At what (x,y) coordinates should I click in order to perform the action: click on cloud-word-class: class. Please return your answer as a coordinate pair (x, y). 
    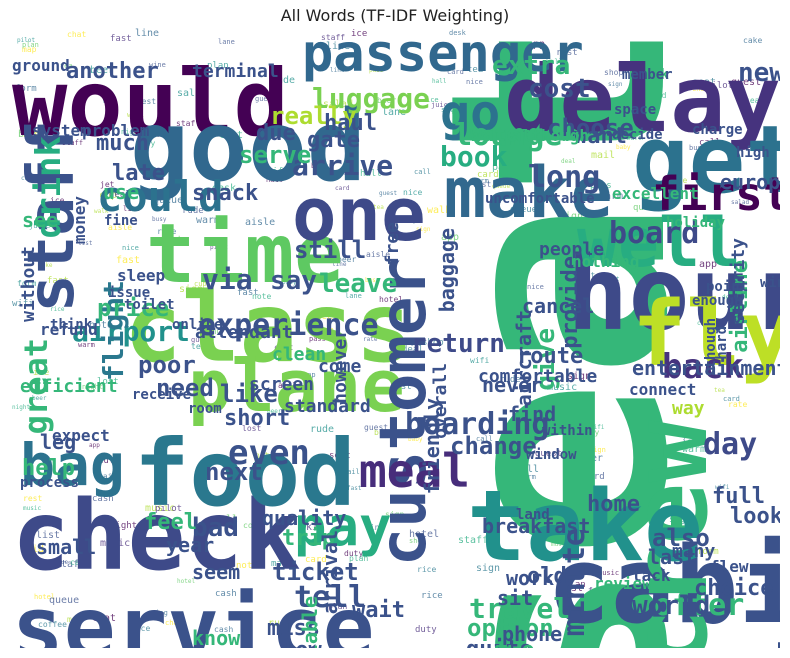
    Looking at the image, I should click on (268, 328).